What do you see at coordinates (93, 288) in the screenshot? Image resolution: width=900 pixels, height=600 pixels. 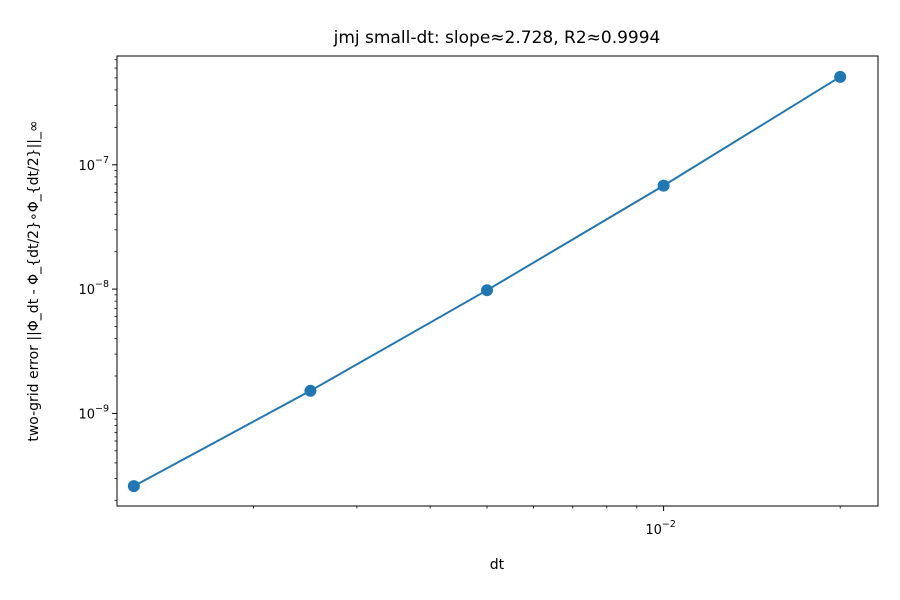 I see `y-tick-label: 10⁻⁸` at bounding box center [93, 288].